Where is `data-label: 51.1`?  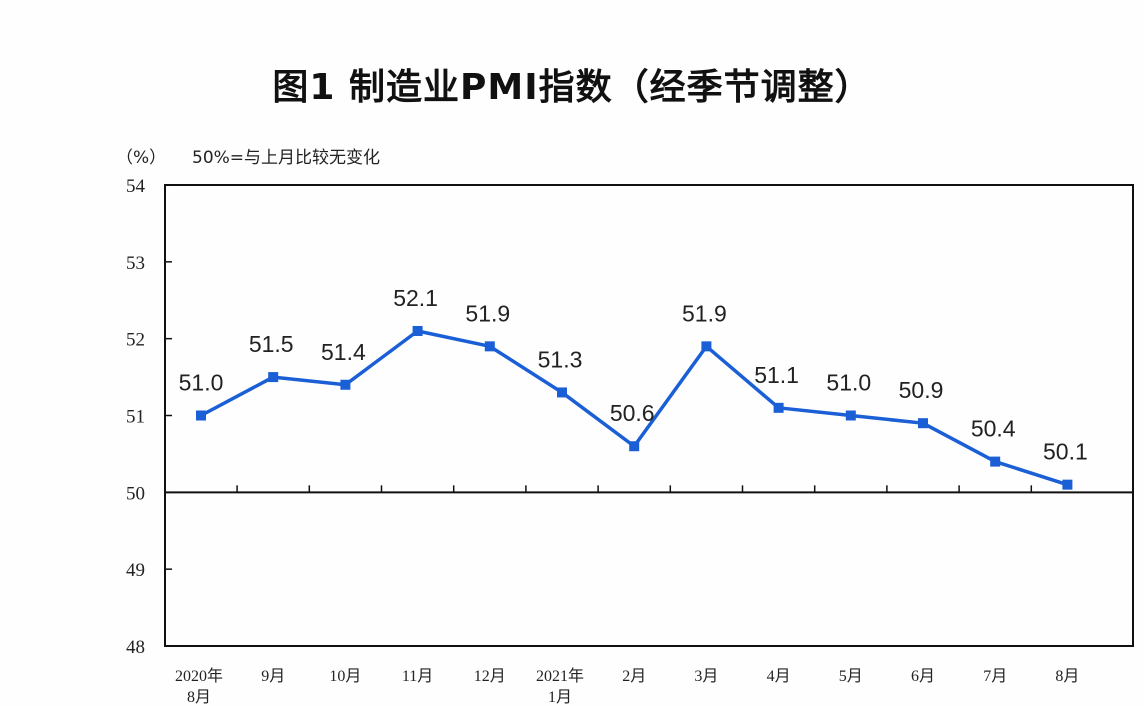 data-label: 51.1 is located at coordinates (776, 375).